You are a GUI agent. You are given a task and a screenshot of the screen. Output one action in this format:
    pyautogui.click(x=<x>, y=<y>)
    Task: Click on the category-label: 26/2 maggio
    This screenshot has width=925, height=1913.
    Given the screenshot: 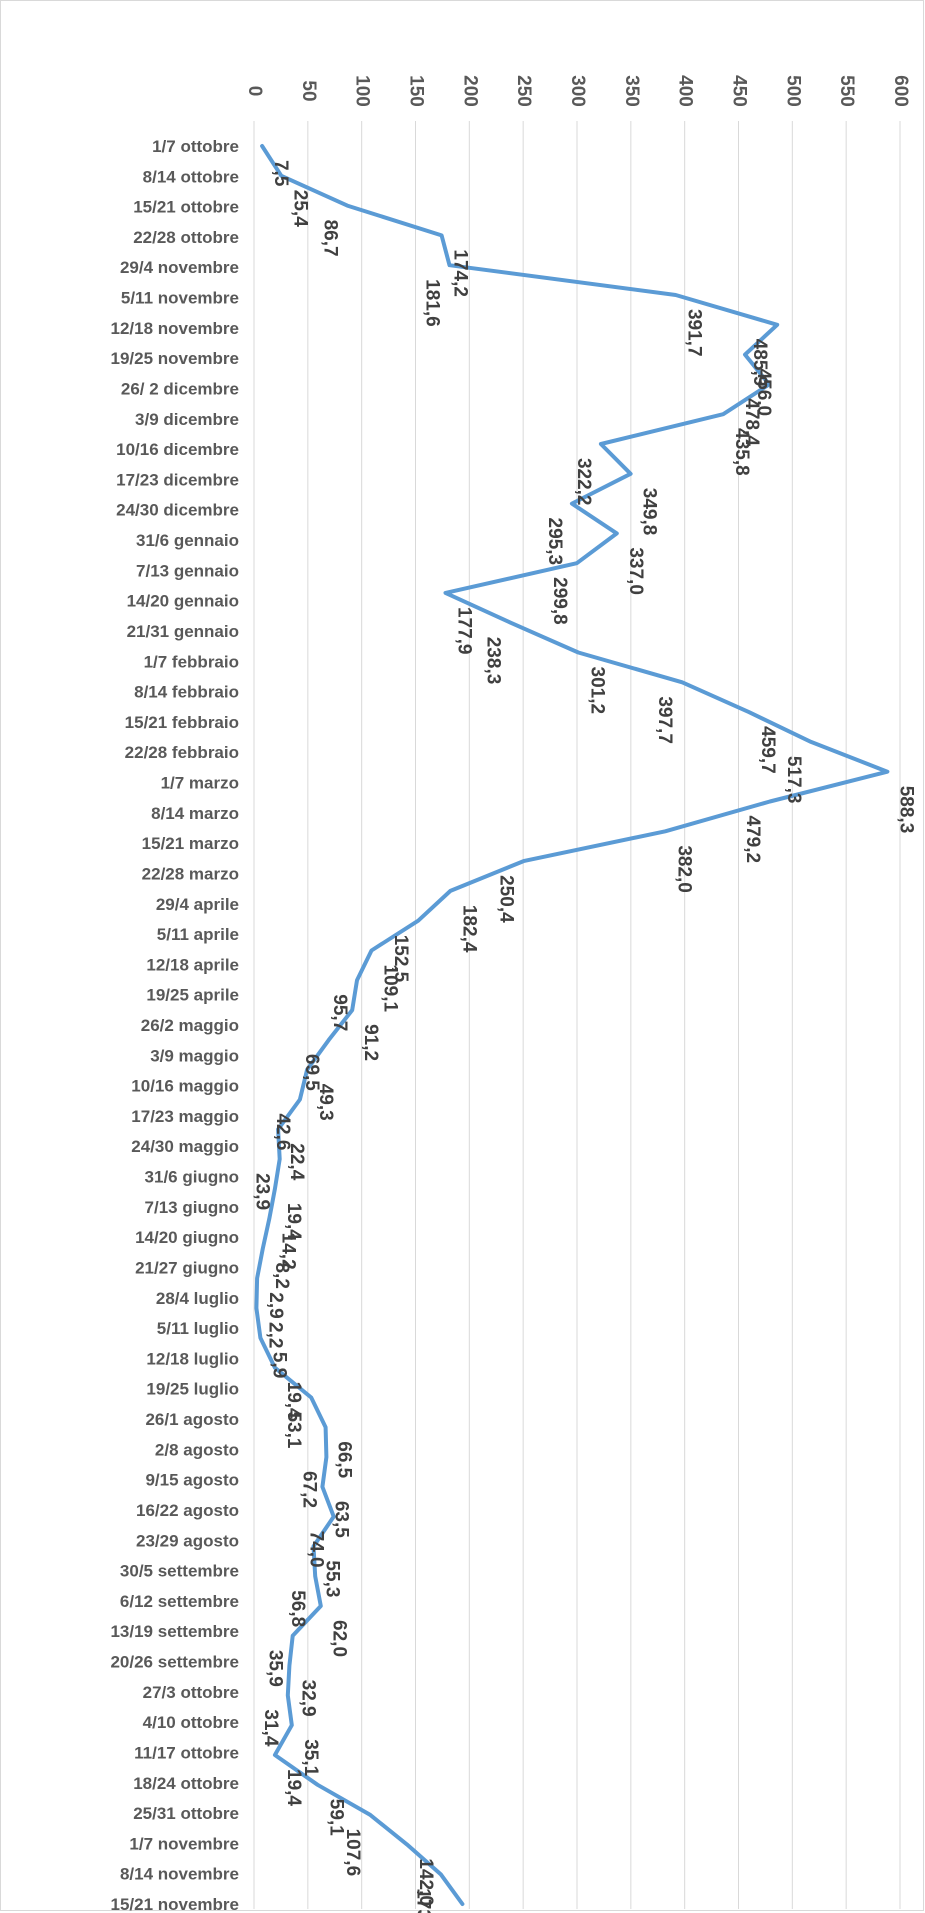 What is the action you would take?
    pyautogui.click(x=190, y=1025)
    